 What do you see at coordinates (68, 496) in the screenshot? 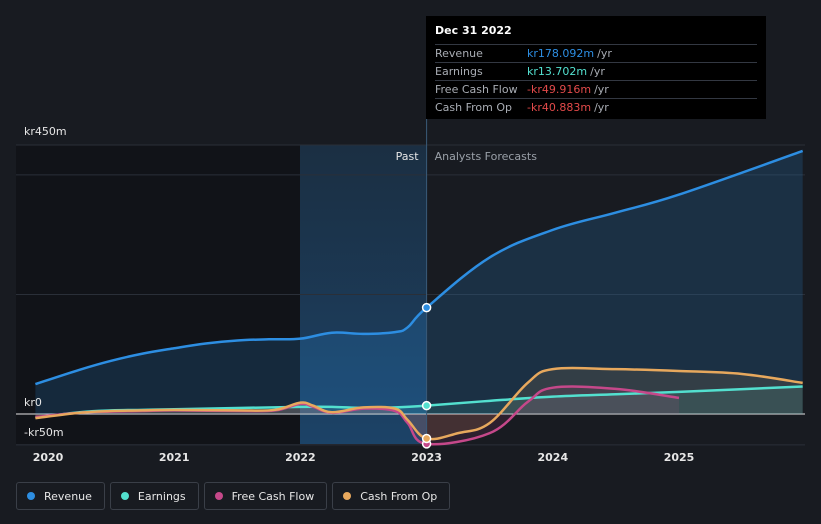
I see `legend-label: Revenue` at bounding box center [68, 496].